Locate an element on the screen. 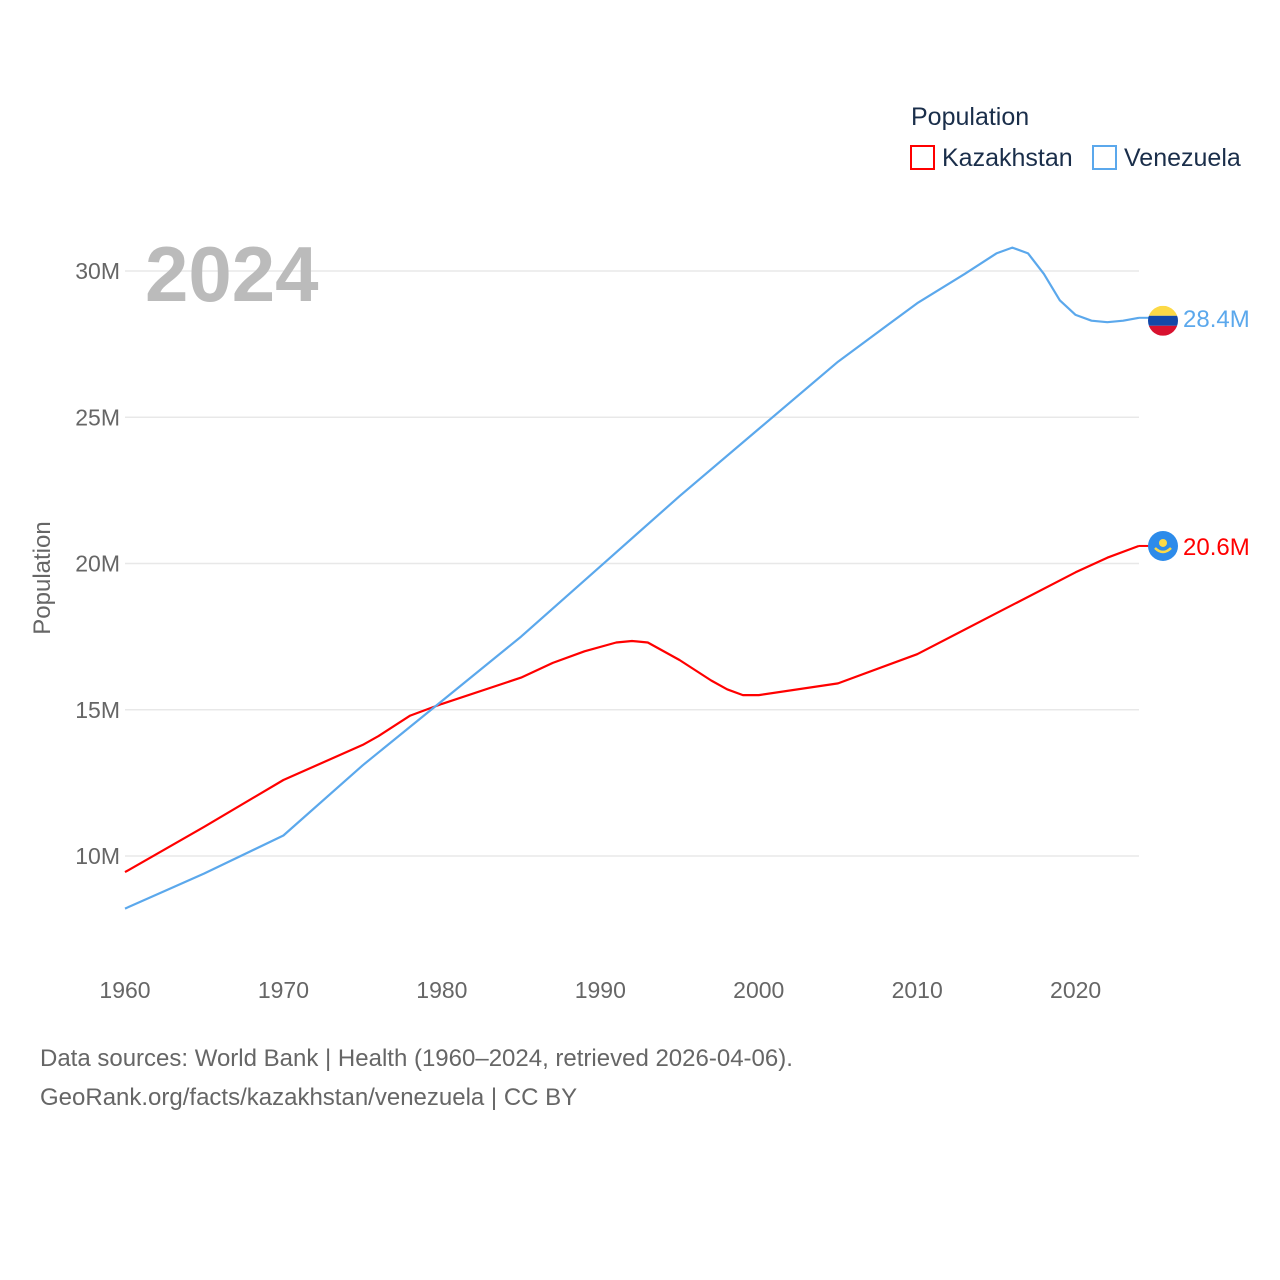  legend-label: Venezuela is located at coordinates (1182, 158).